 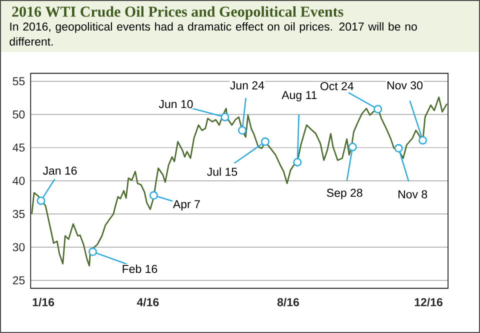 I want to click on x-tick-label: 4/16, so click(x=147, y=302).